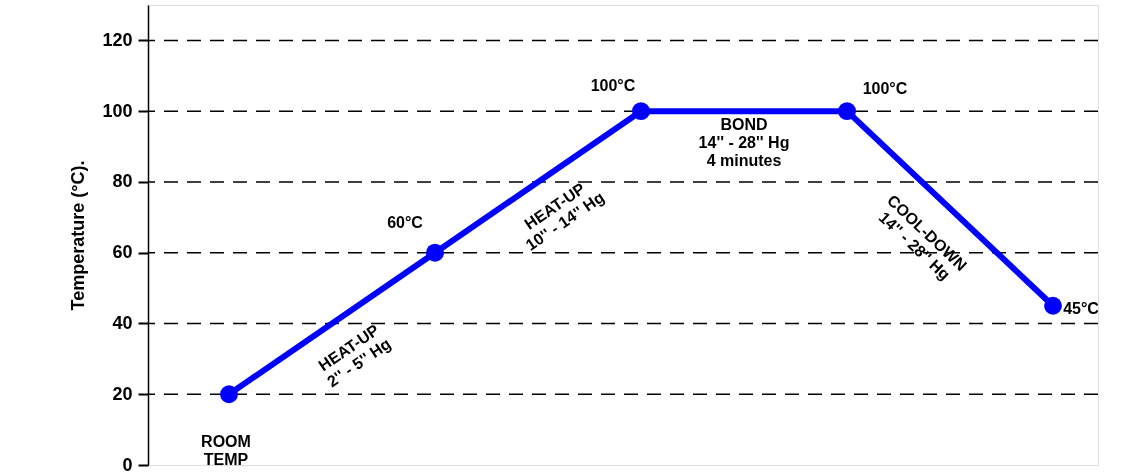 The height and width of the screenshot is (476, 1133). Describe the element at coordinates (122, 181) in the screenshot. I see `y-tick-label: 80` at that location.